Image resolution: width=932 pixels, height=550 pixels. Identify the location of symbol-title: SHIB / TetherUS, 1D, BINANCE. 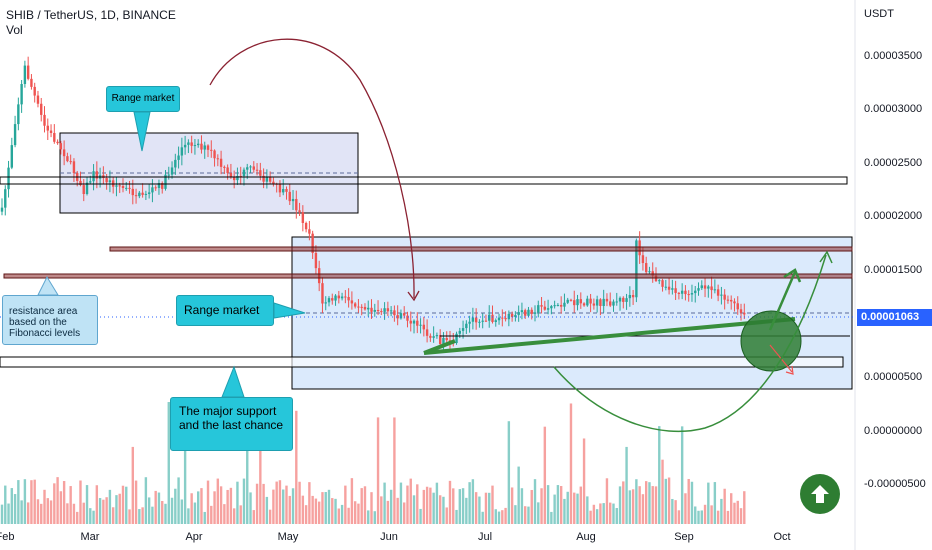
(91, 15).